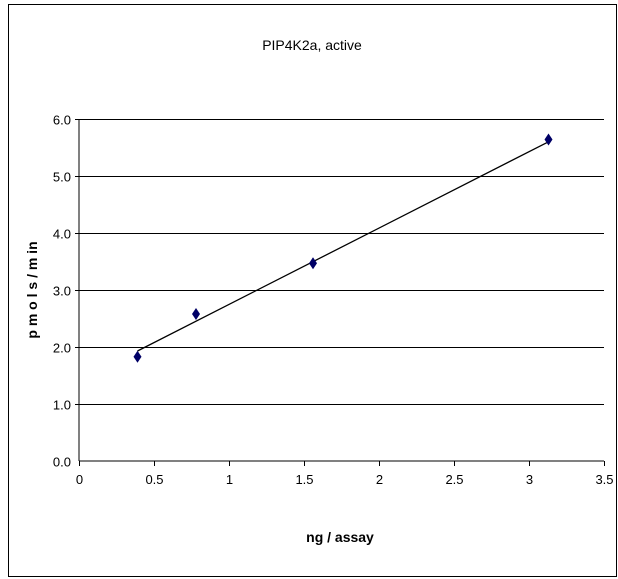 This screenshot has height=579, width=618. Describe the element at coordinates (62, 405) in the screenshot. I see `y-tick-label: 1.0` at that location.